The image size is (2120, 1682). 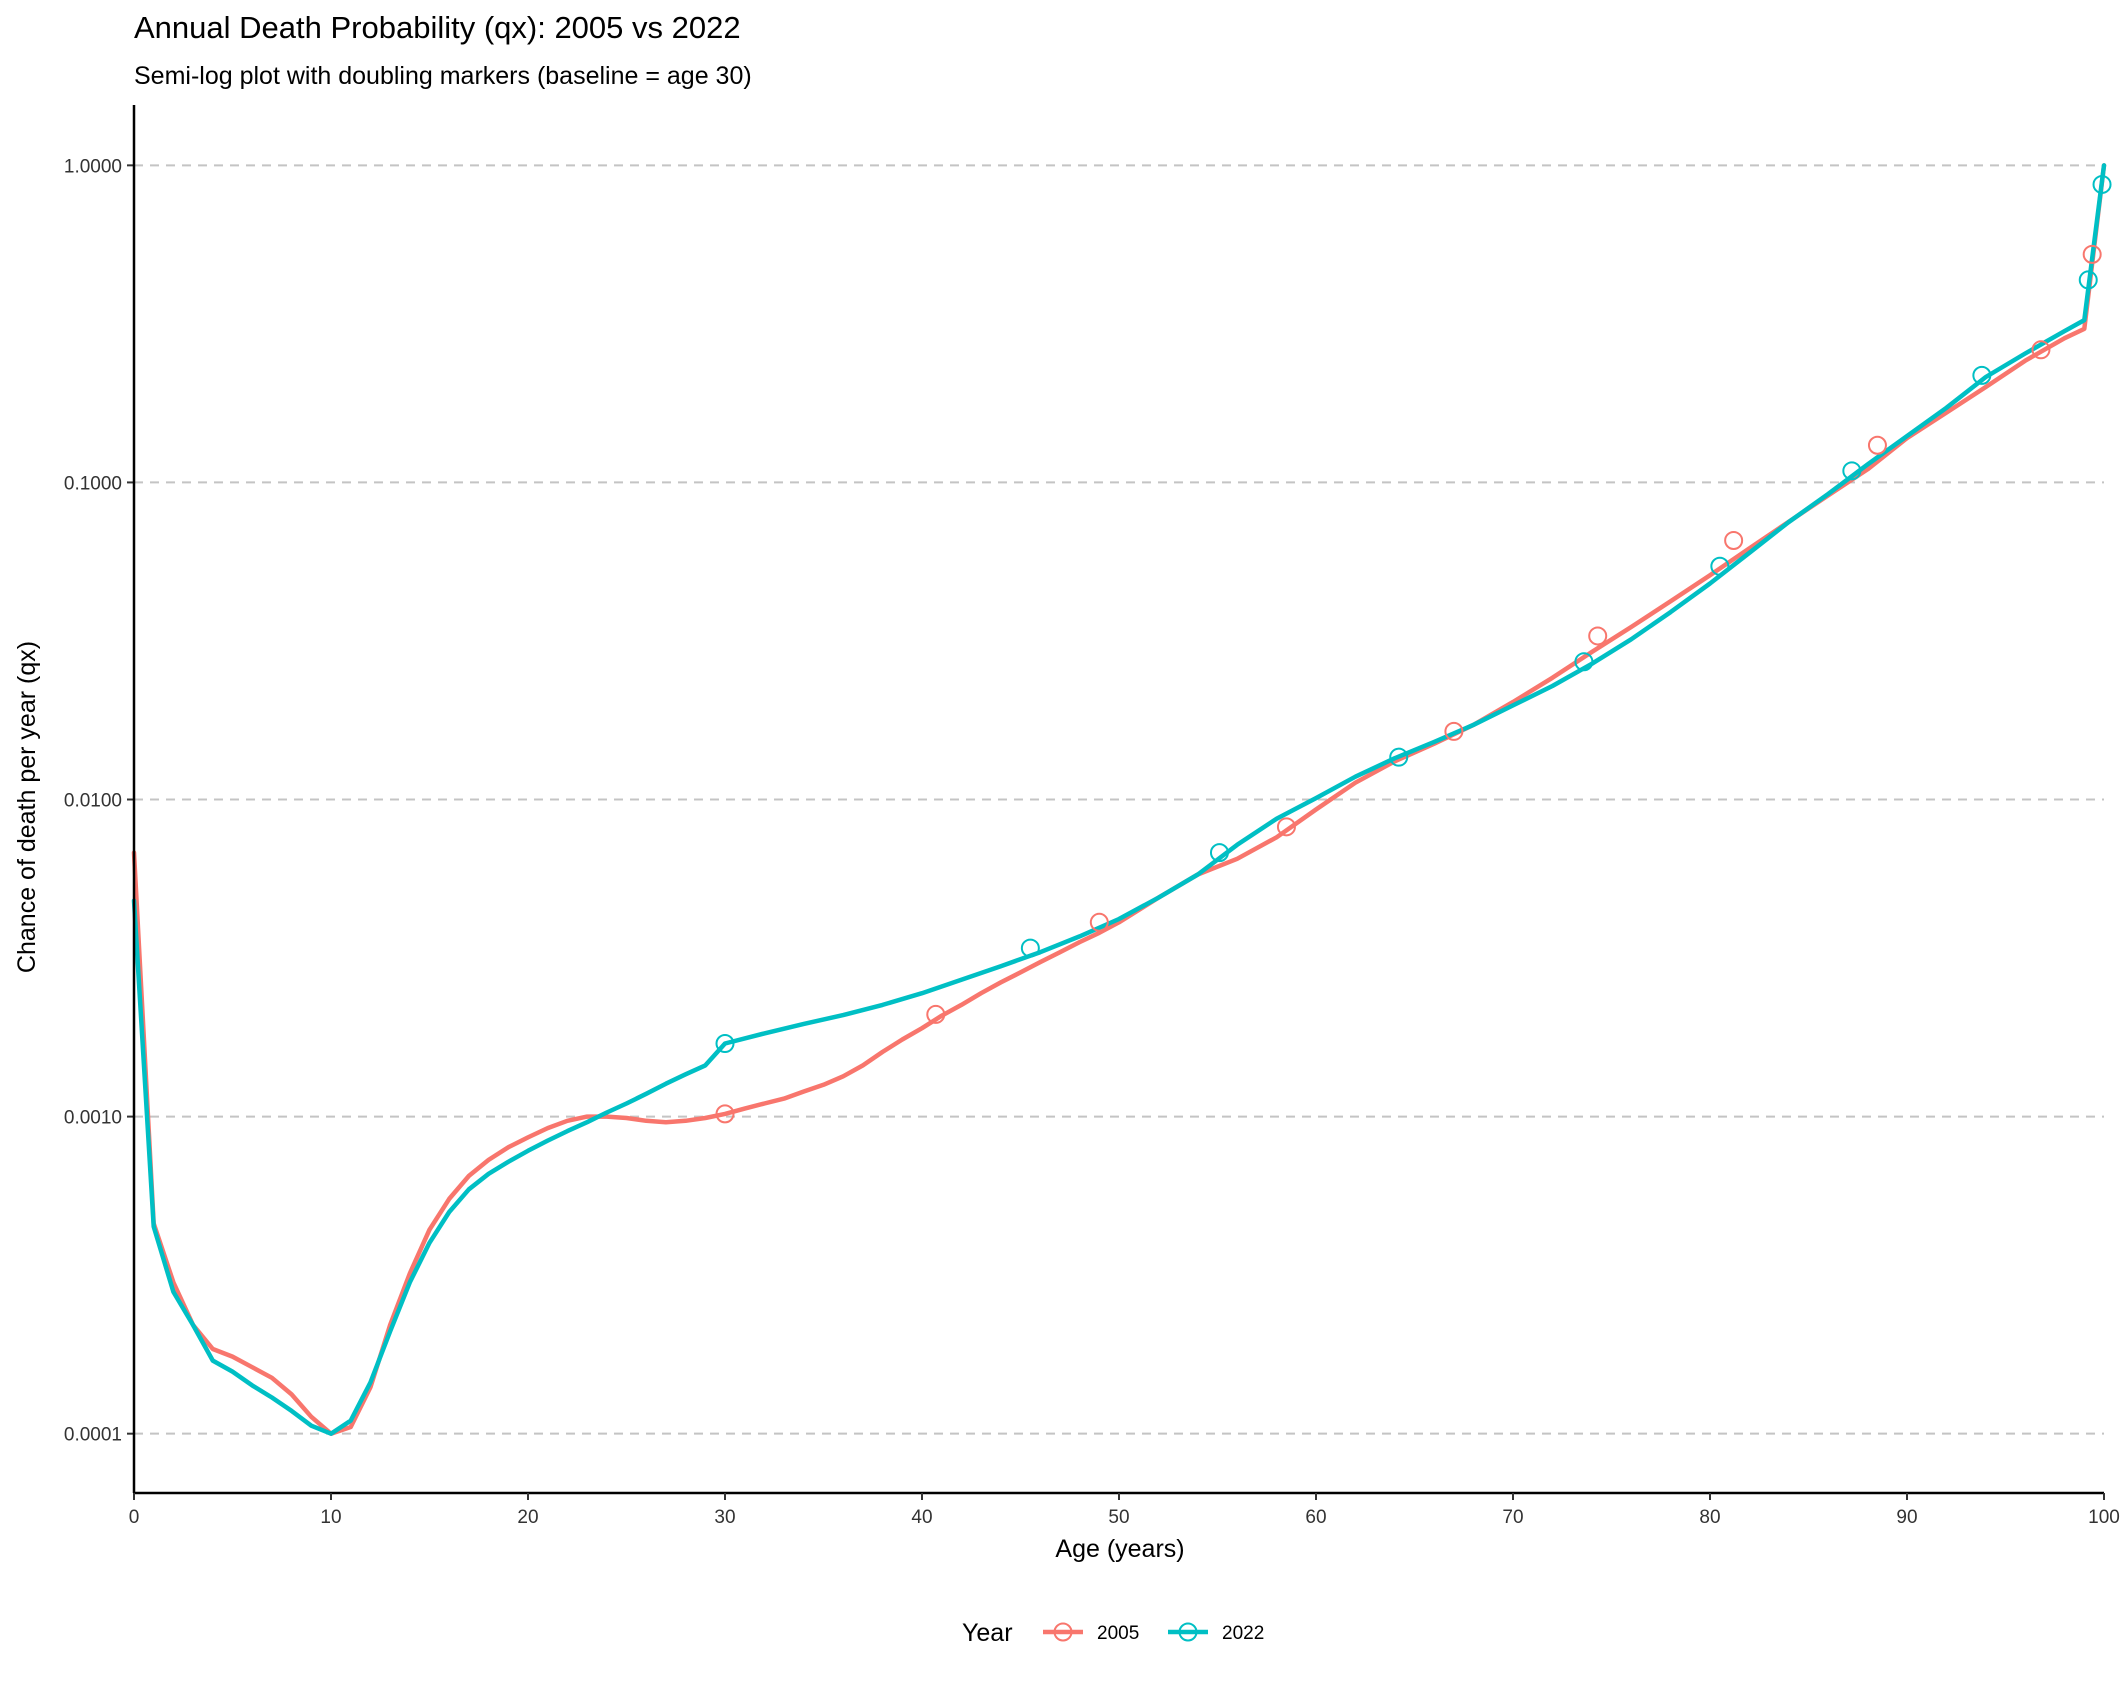 I want to click on y-tick-label: 0.0100, so click(x=93, y=801).